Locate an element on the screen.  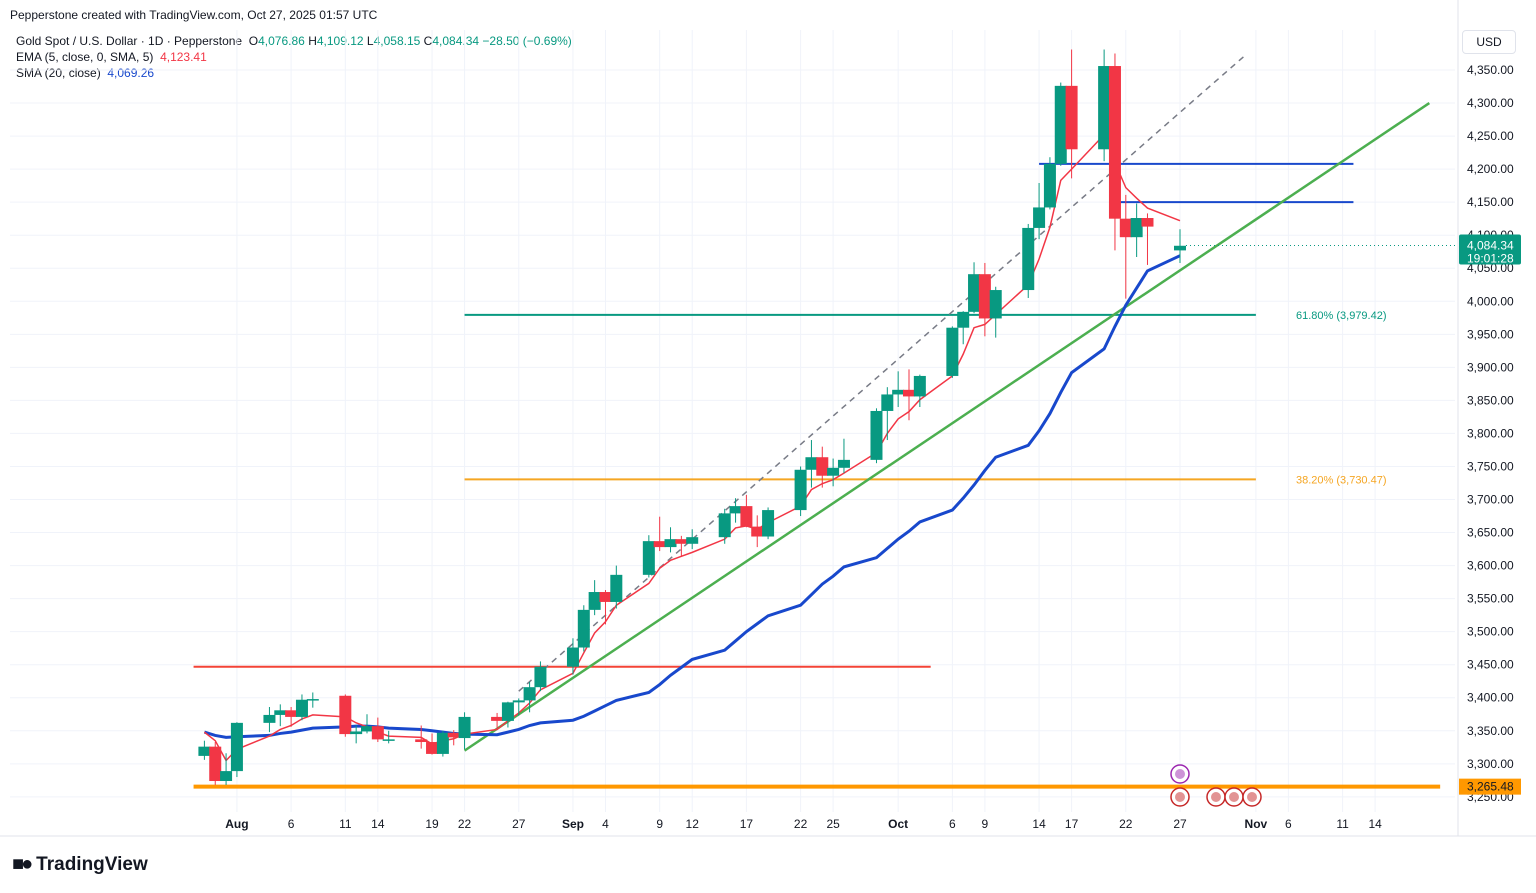
level-label: 38.20% (3,730.47) is located at coordinates (1341, 480).